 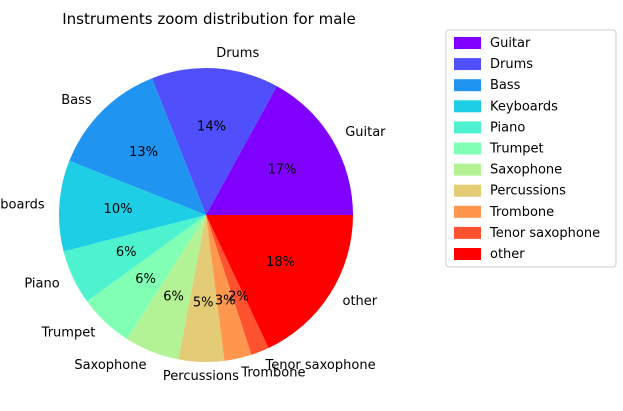 I want to click on chart-title: Instruments zoom distribution for male, so click(x=209, y=19).